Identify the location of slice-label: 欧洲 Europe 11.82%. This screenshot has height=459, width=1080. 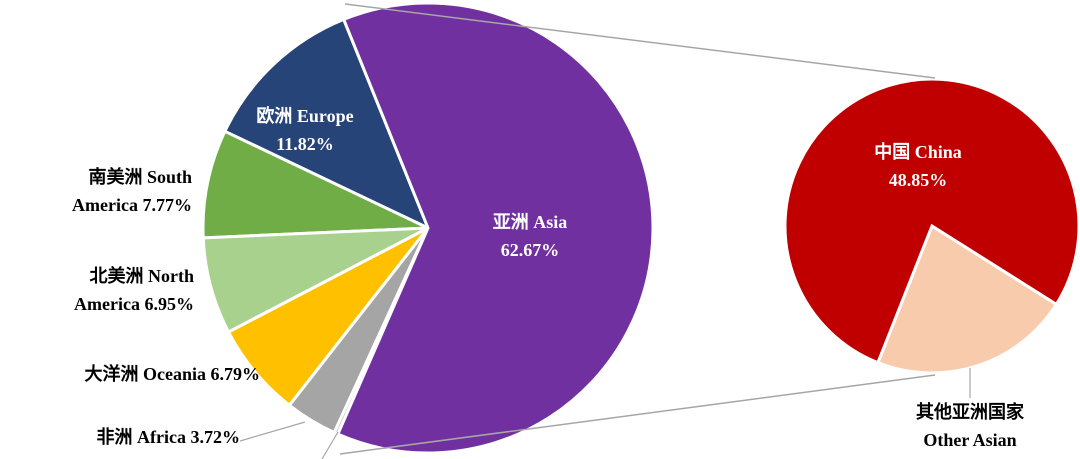
(305, 130).